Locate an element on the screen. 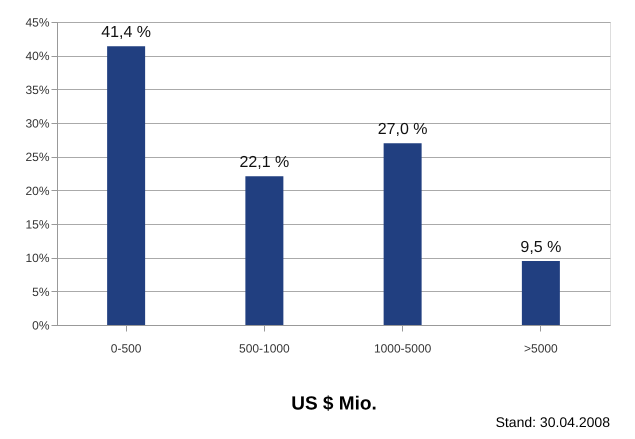 This screenshot has width=635, height=439. data-label: 41,4 % is located at coordinates (126, 33).